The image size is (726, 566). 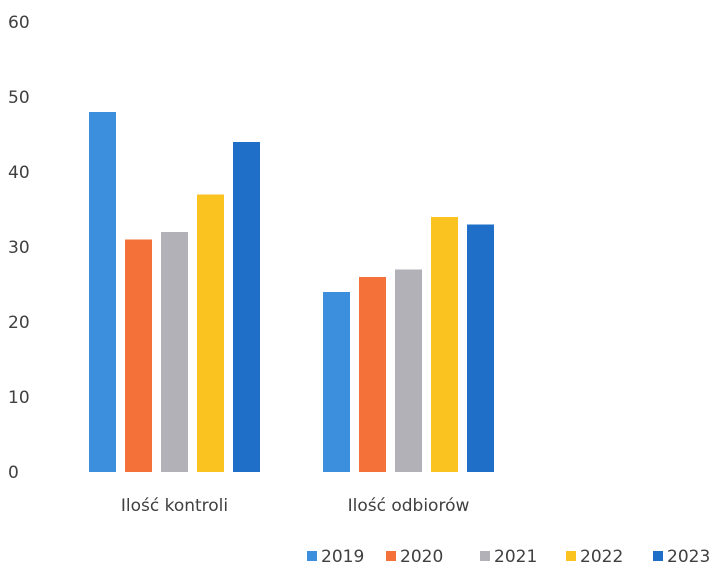 What do you see at coordinates (485, 556) in the screenshot?
I see `legend-swatch-2021` at bounding box center [485, 556].